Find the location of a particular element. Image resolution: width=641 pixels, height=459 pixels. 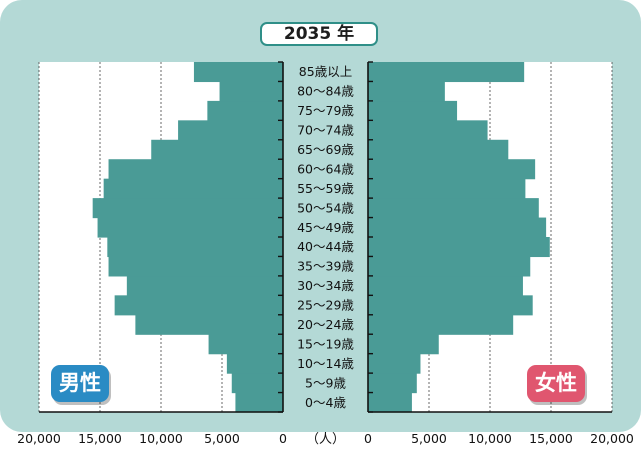

female-x-tick-label: 15,000 is located at coordinates (551, 438).